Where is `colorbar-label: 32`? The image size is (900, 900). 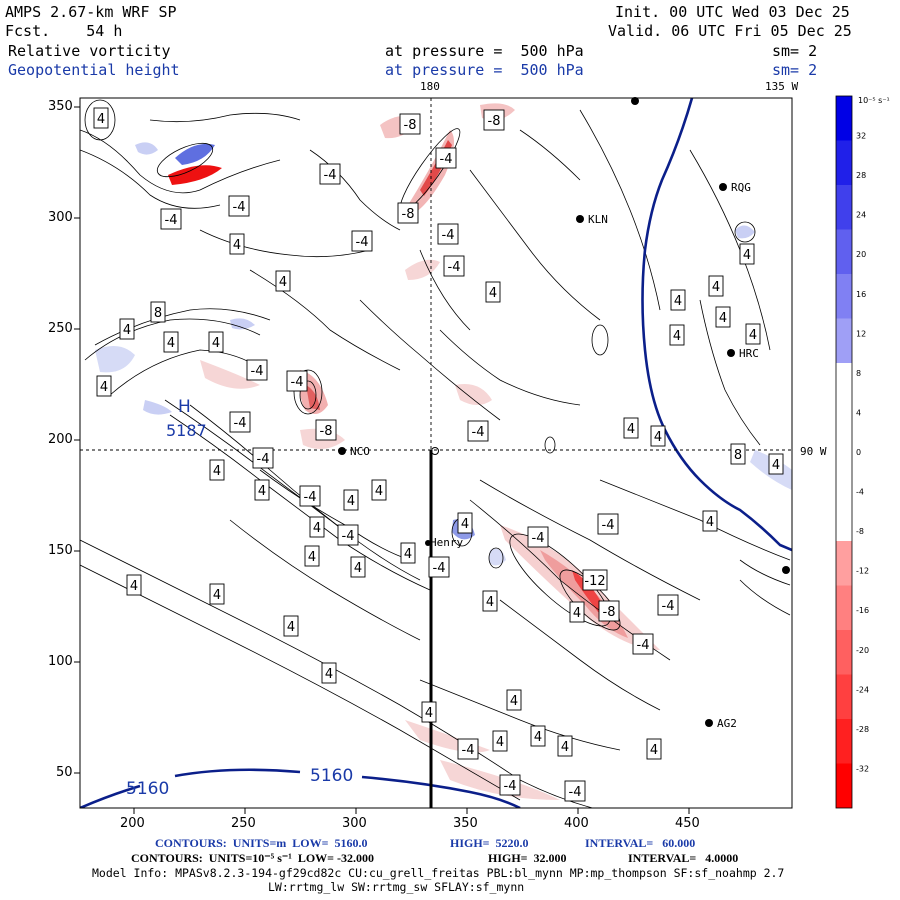 colorbar-label: 32 is located at coordinates (861, 136).